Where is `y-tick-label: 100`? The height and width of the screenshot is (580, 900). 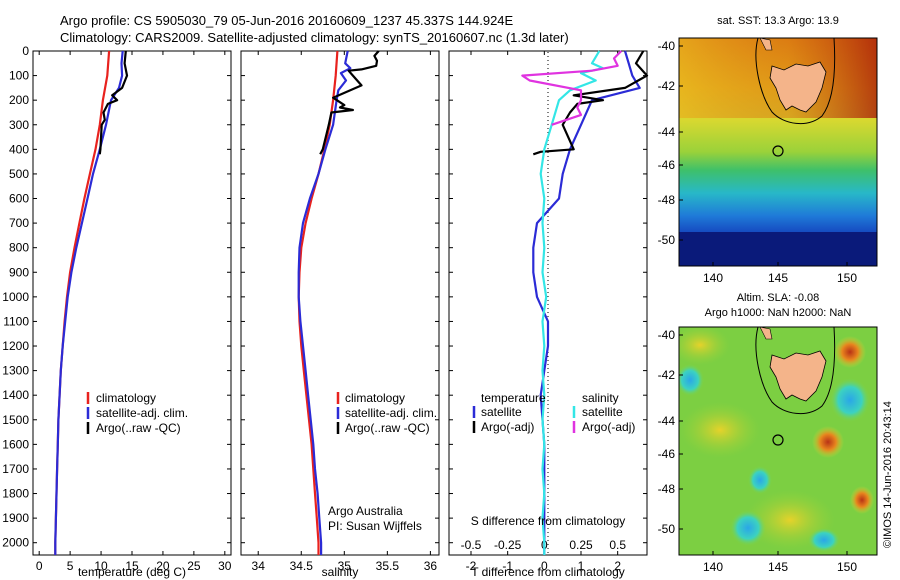 y-tick-label: 100 is located at coordinates (19, 76).